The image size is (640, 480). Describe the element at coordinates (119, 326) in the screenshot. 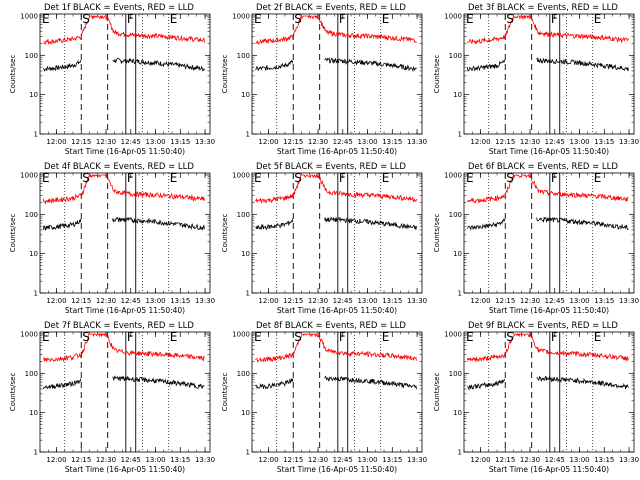

I see `panel-title: Det 7f BLACK = Events, RED = LLD` at that location.